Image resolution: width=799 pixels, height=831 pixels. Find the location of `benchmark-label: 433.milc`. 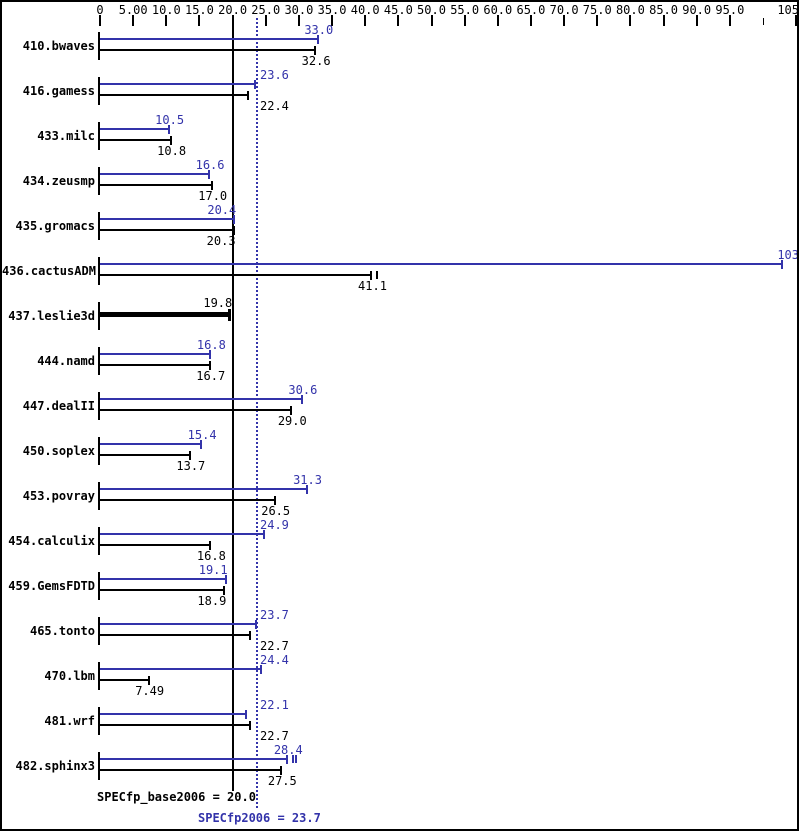

benchmark-label: 433.milc is located at coordinates (66, 136).